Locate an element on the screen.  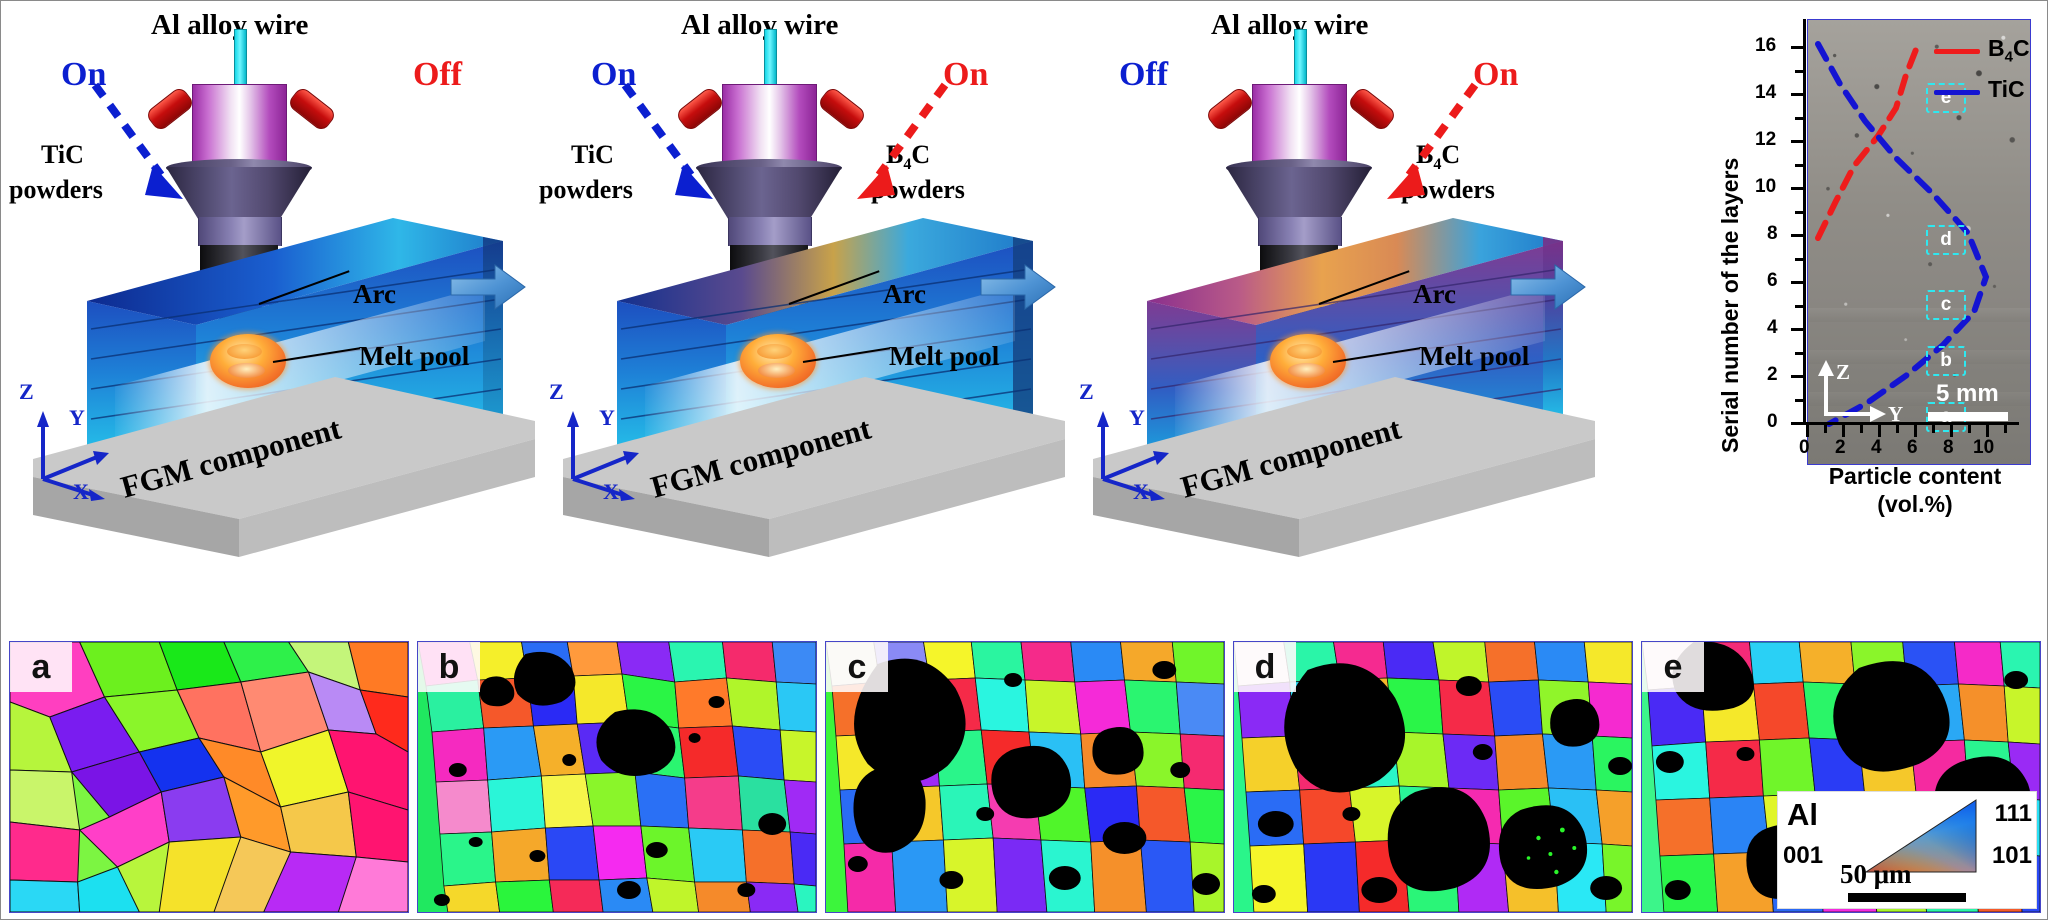
y-ticklabel-6: 6 is located at coordinates (1772, 280).